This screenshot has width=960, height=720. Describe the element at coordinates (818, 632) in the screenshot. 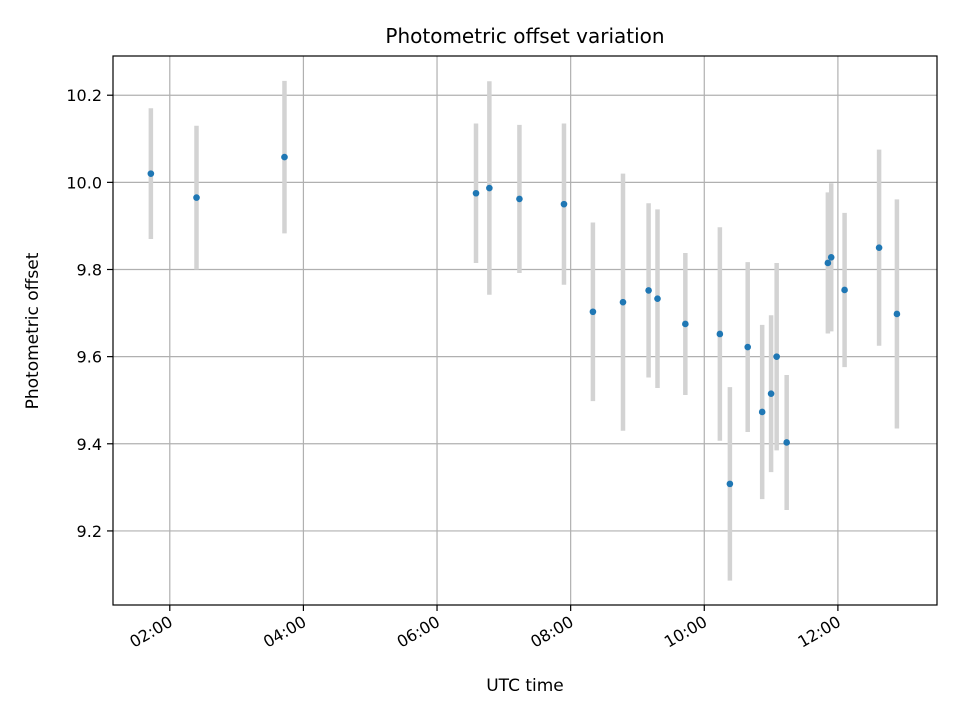

I see `x-tick-label: 12:00` at that location.